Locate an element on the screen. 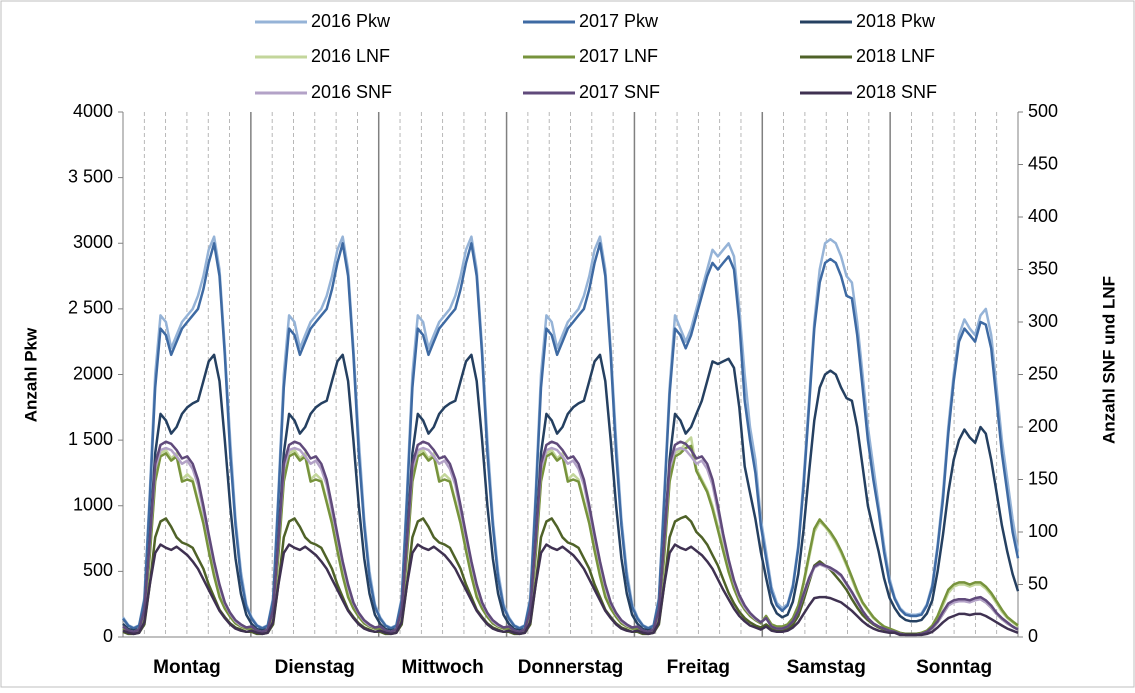 The height and width of the screenshot is (693, 1135). legend-label: 2017 Pkw is located at coordinates (619, 21).